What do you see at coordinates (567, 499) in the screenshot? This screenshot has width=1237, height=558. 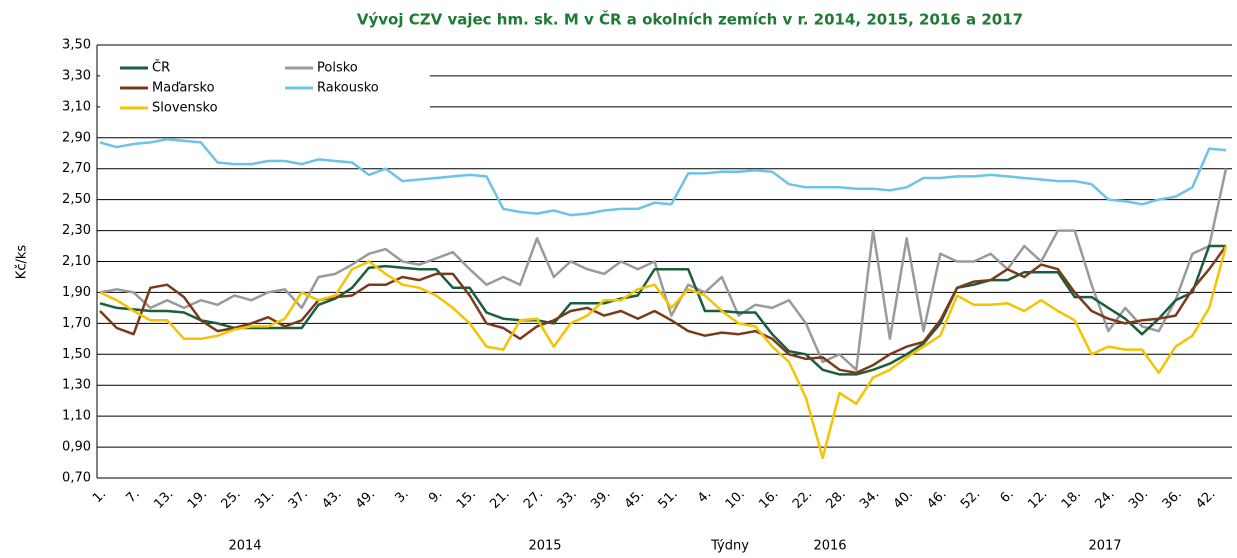 I see `x-tick-label: 33.` at bounding box center [567, 499].